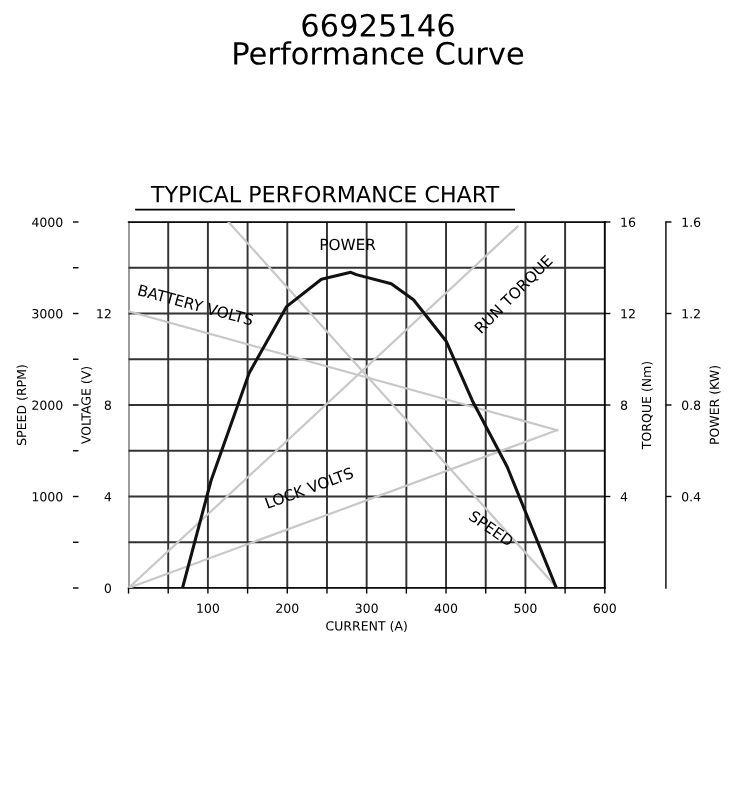 This screenshot has height=800, width=756. I want to click on chart-subtitle: Performance Curve, so click(379, 53).